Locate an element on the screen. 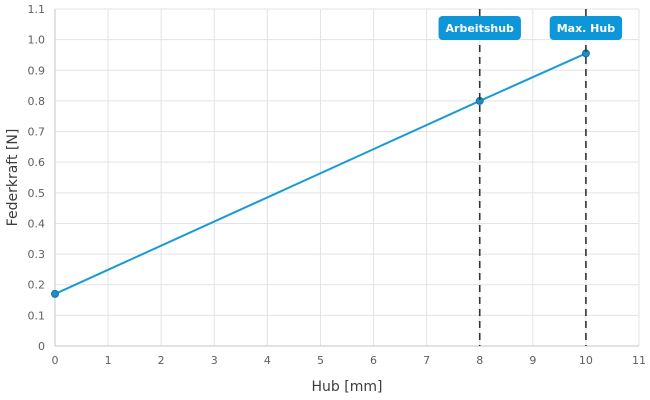  y-tick-label: 0.7 is located at coordinates (37, 132).